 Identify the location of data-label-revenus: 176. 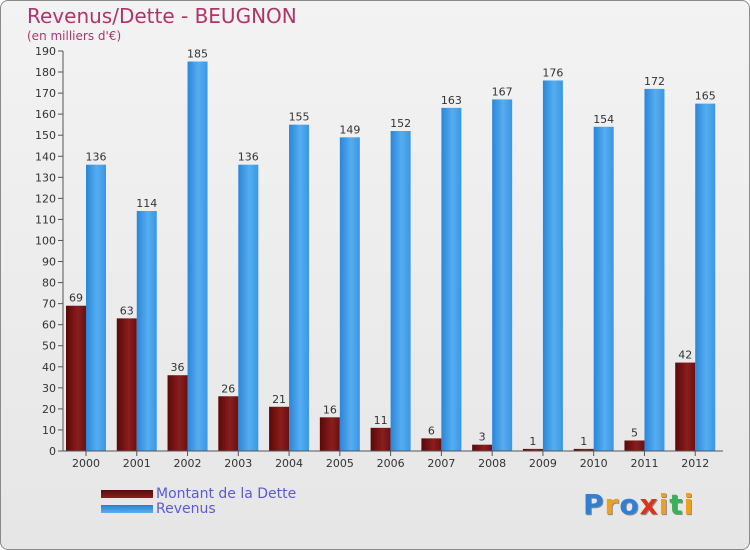
(552, 72).